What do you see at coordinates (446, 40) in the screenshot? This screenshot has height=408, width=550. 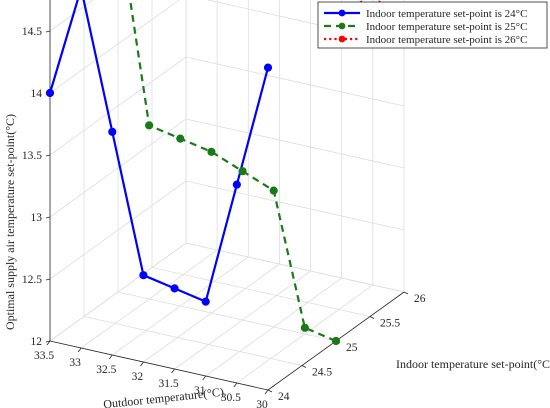 I see `legend-entry-label: Indoor temperature set-point is 26°C` at bounding box center [446, 40].